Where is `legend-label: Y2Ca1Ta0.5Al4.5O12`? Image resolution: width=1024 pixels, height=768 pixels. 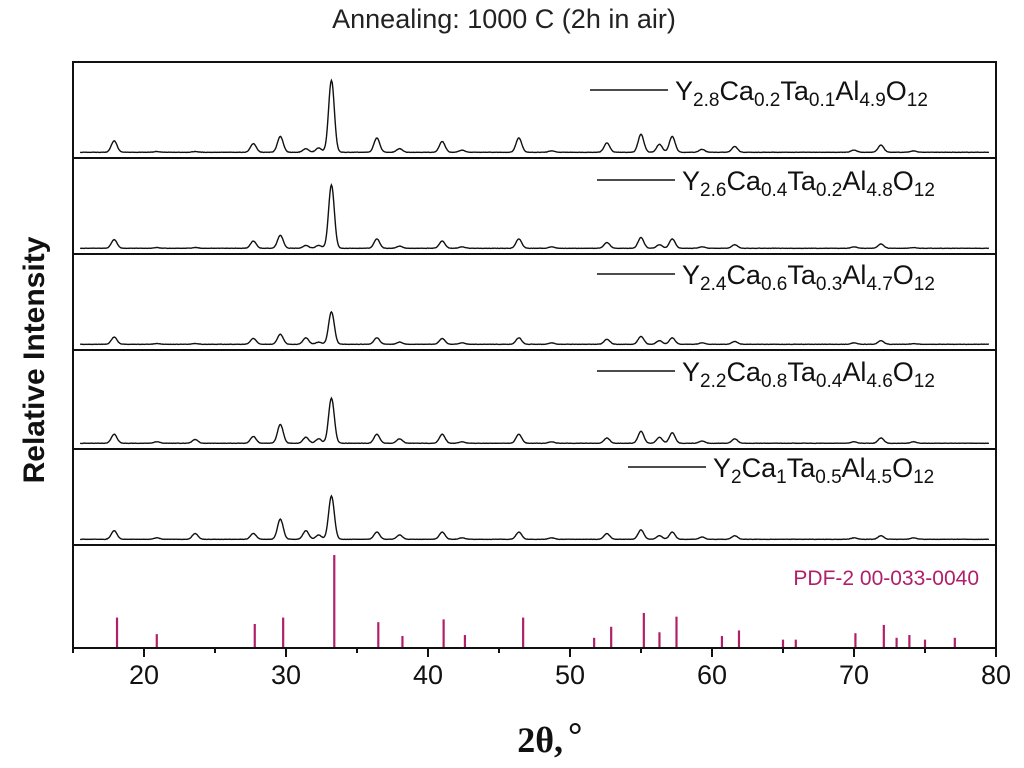 legend-label: Y2Ca1Ta0.5Al4.5O12 is located at coordinates (823, 470).